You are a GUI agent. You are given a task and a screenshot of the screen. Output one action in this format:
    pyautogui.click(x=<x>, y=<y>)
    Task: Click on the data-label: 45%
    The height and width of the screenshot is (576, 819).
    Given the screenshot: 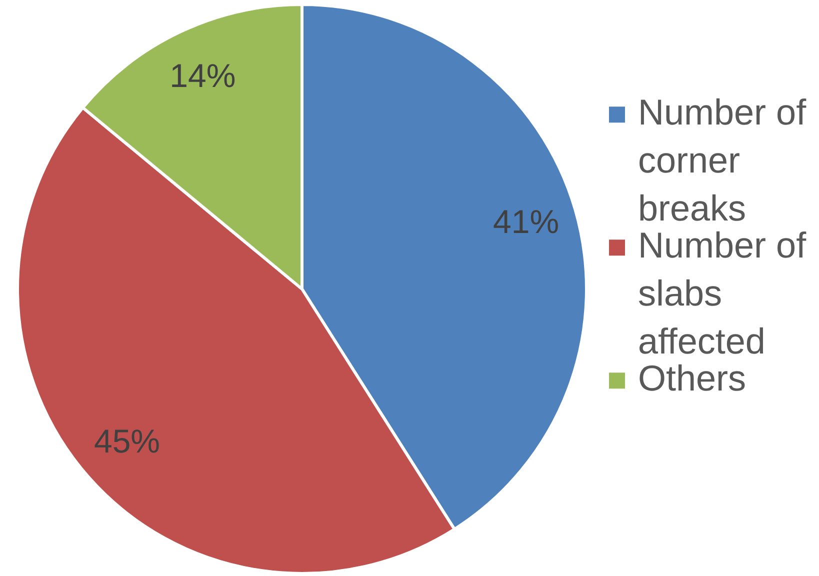 What is the action you would take?
    pyautogui.click(x=127, y=441)
    